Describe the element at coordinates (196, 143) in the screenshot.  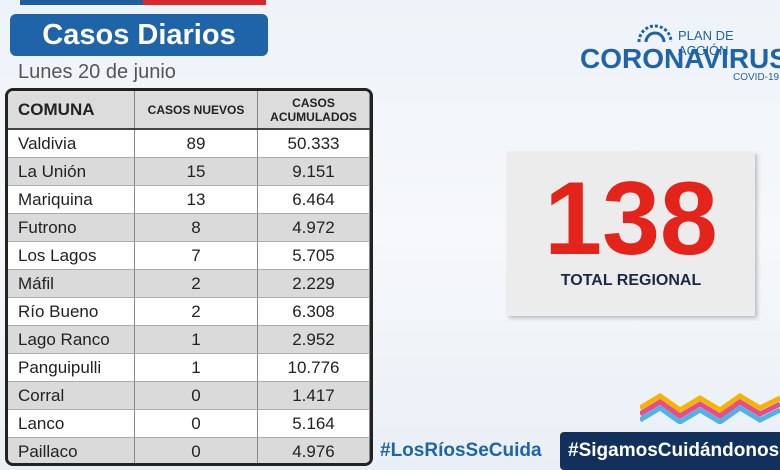
I see `table-cell: 89` at that location.